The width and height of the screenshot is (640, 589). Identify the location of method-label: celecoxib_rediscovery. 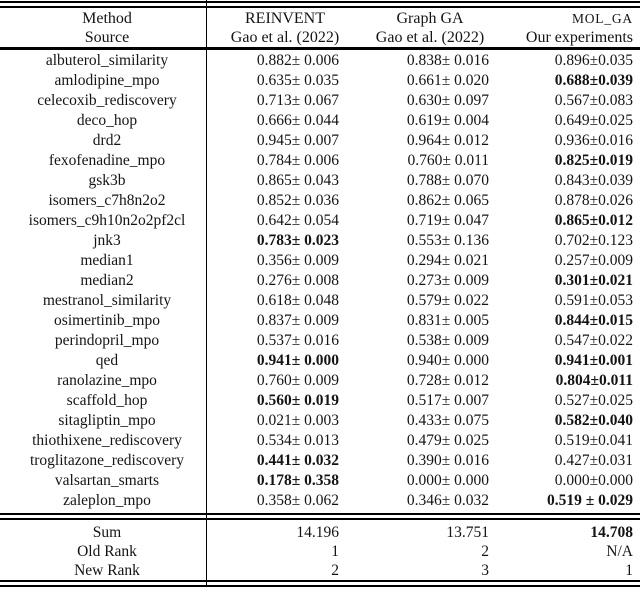
(107, 100).